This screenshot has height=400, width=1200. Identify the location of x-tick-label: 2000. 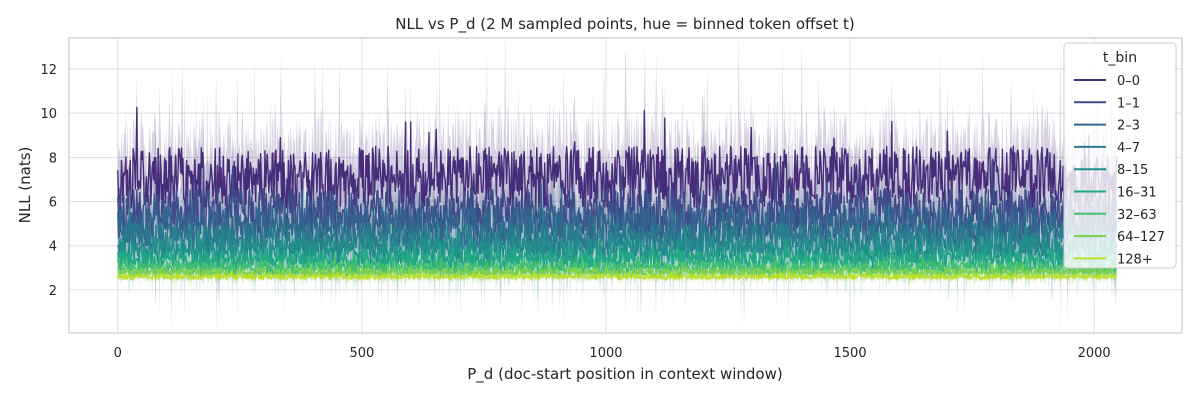
(1094, 353).